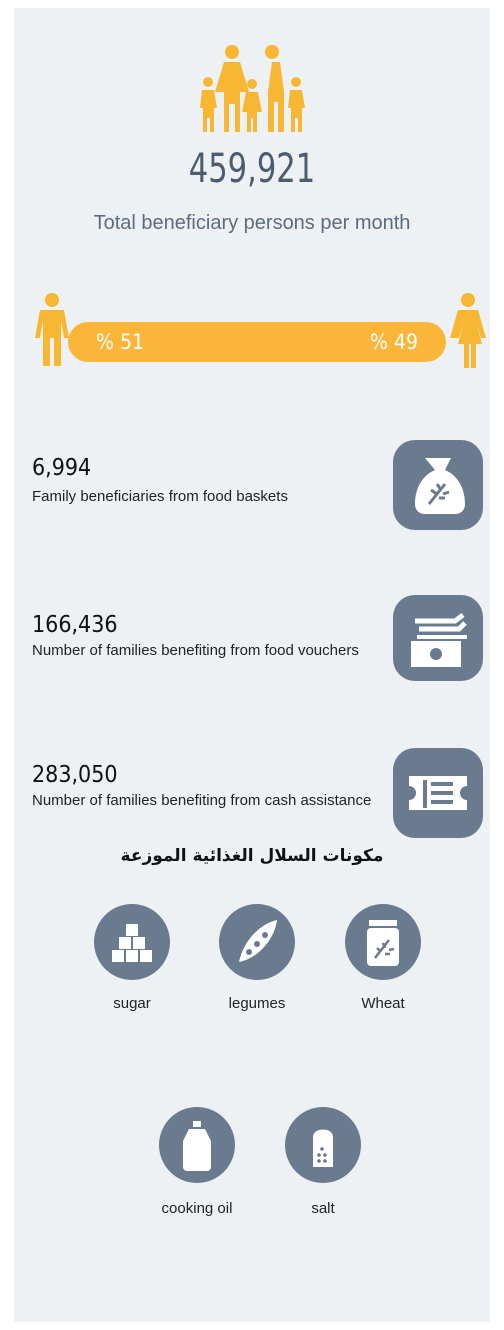 The image size is (504, 1330). I want to click on sugar-icon, so click(132, 942).